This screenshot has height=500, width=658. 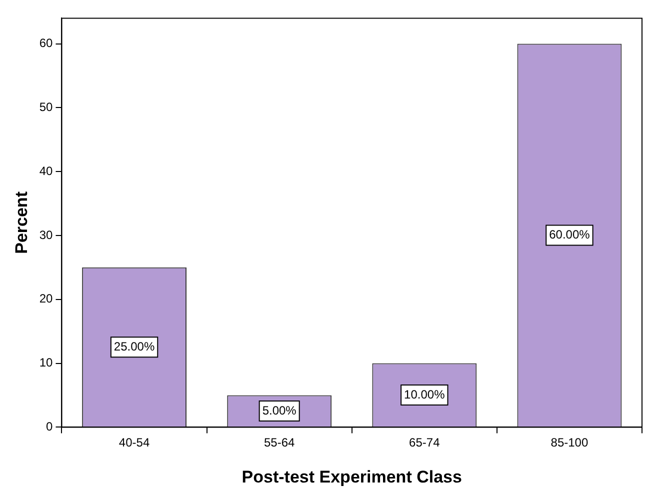 What do you see at coordinates (279, 410) in the screenshot?
I see `data-label: 5.00%` at bounding box center [279, 410].